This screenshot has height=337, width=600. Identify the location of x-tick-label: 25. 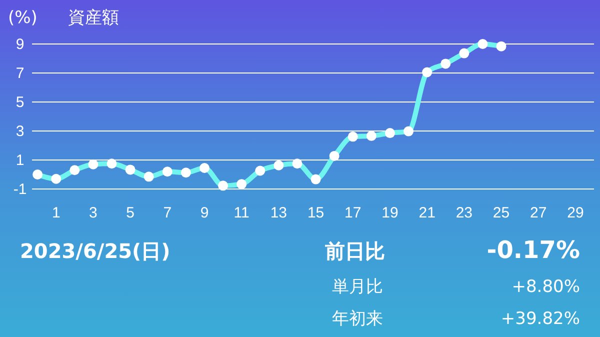
(501, 213).